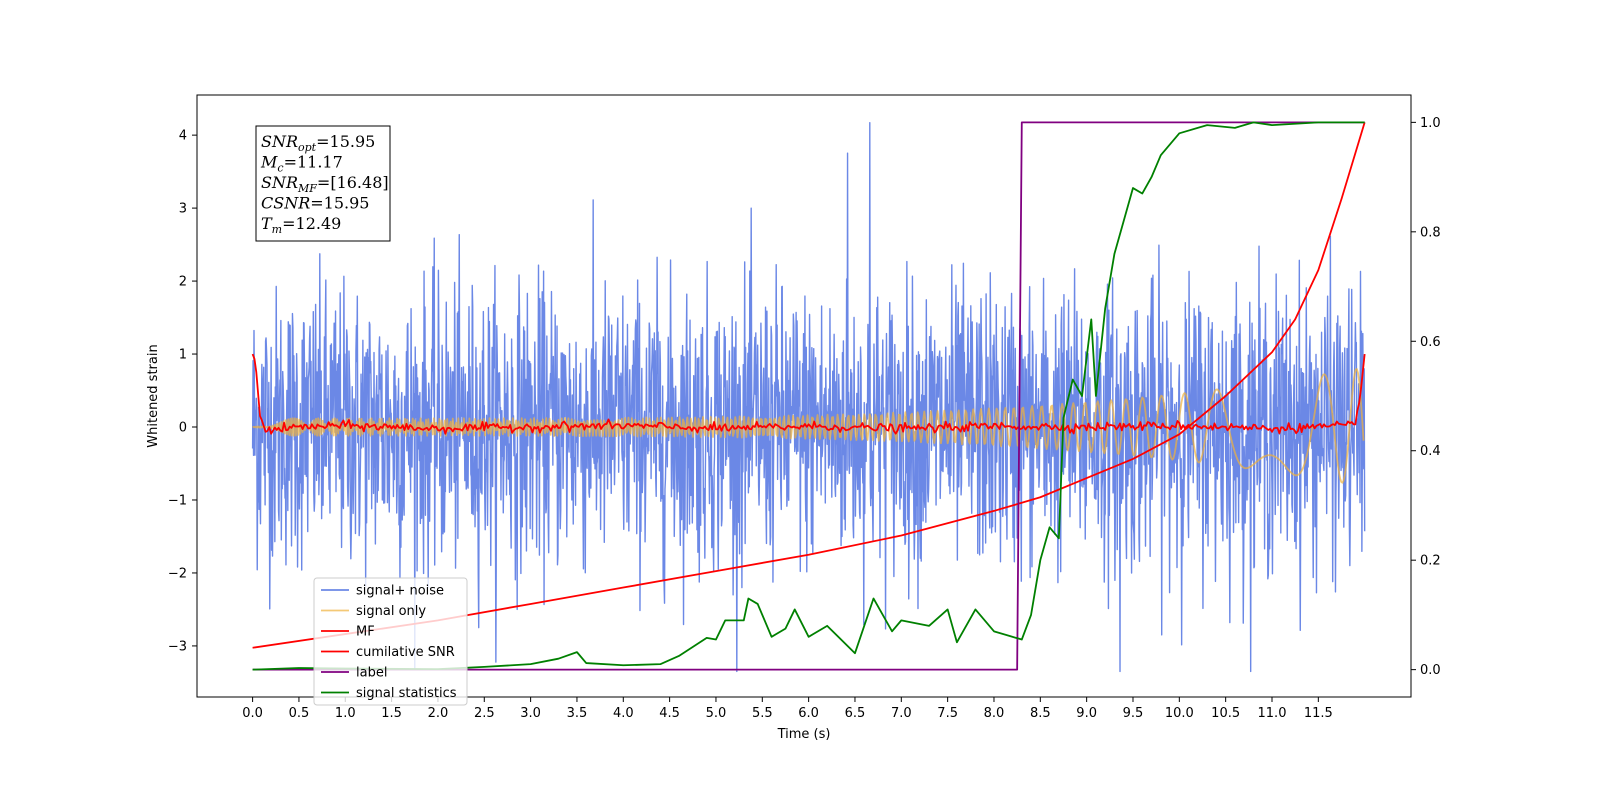  What do you see at coordinates (438, 713) in the screenshot?
I see `x-tick-label: 2.0` at bounding box center [438, 713].